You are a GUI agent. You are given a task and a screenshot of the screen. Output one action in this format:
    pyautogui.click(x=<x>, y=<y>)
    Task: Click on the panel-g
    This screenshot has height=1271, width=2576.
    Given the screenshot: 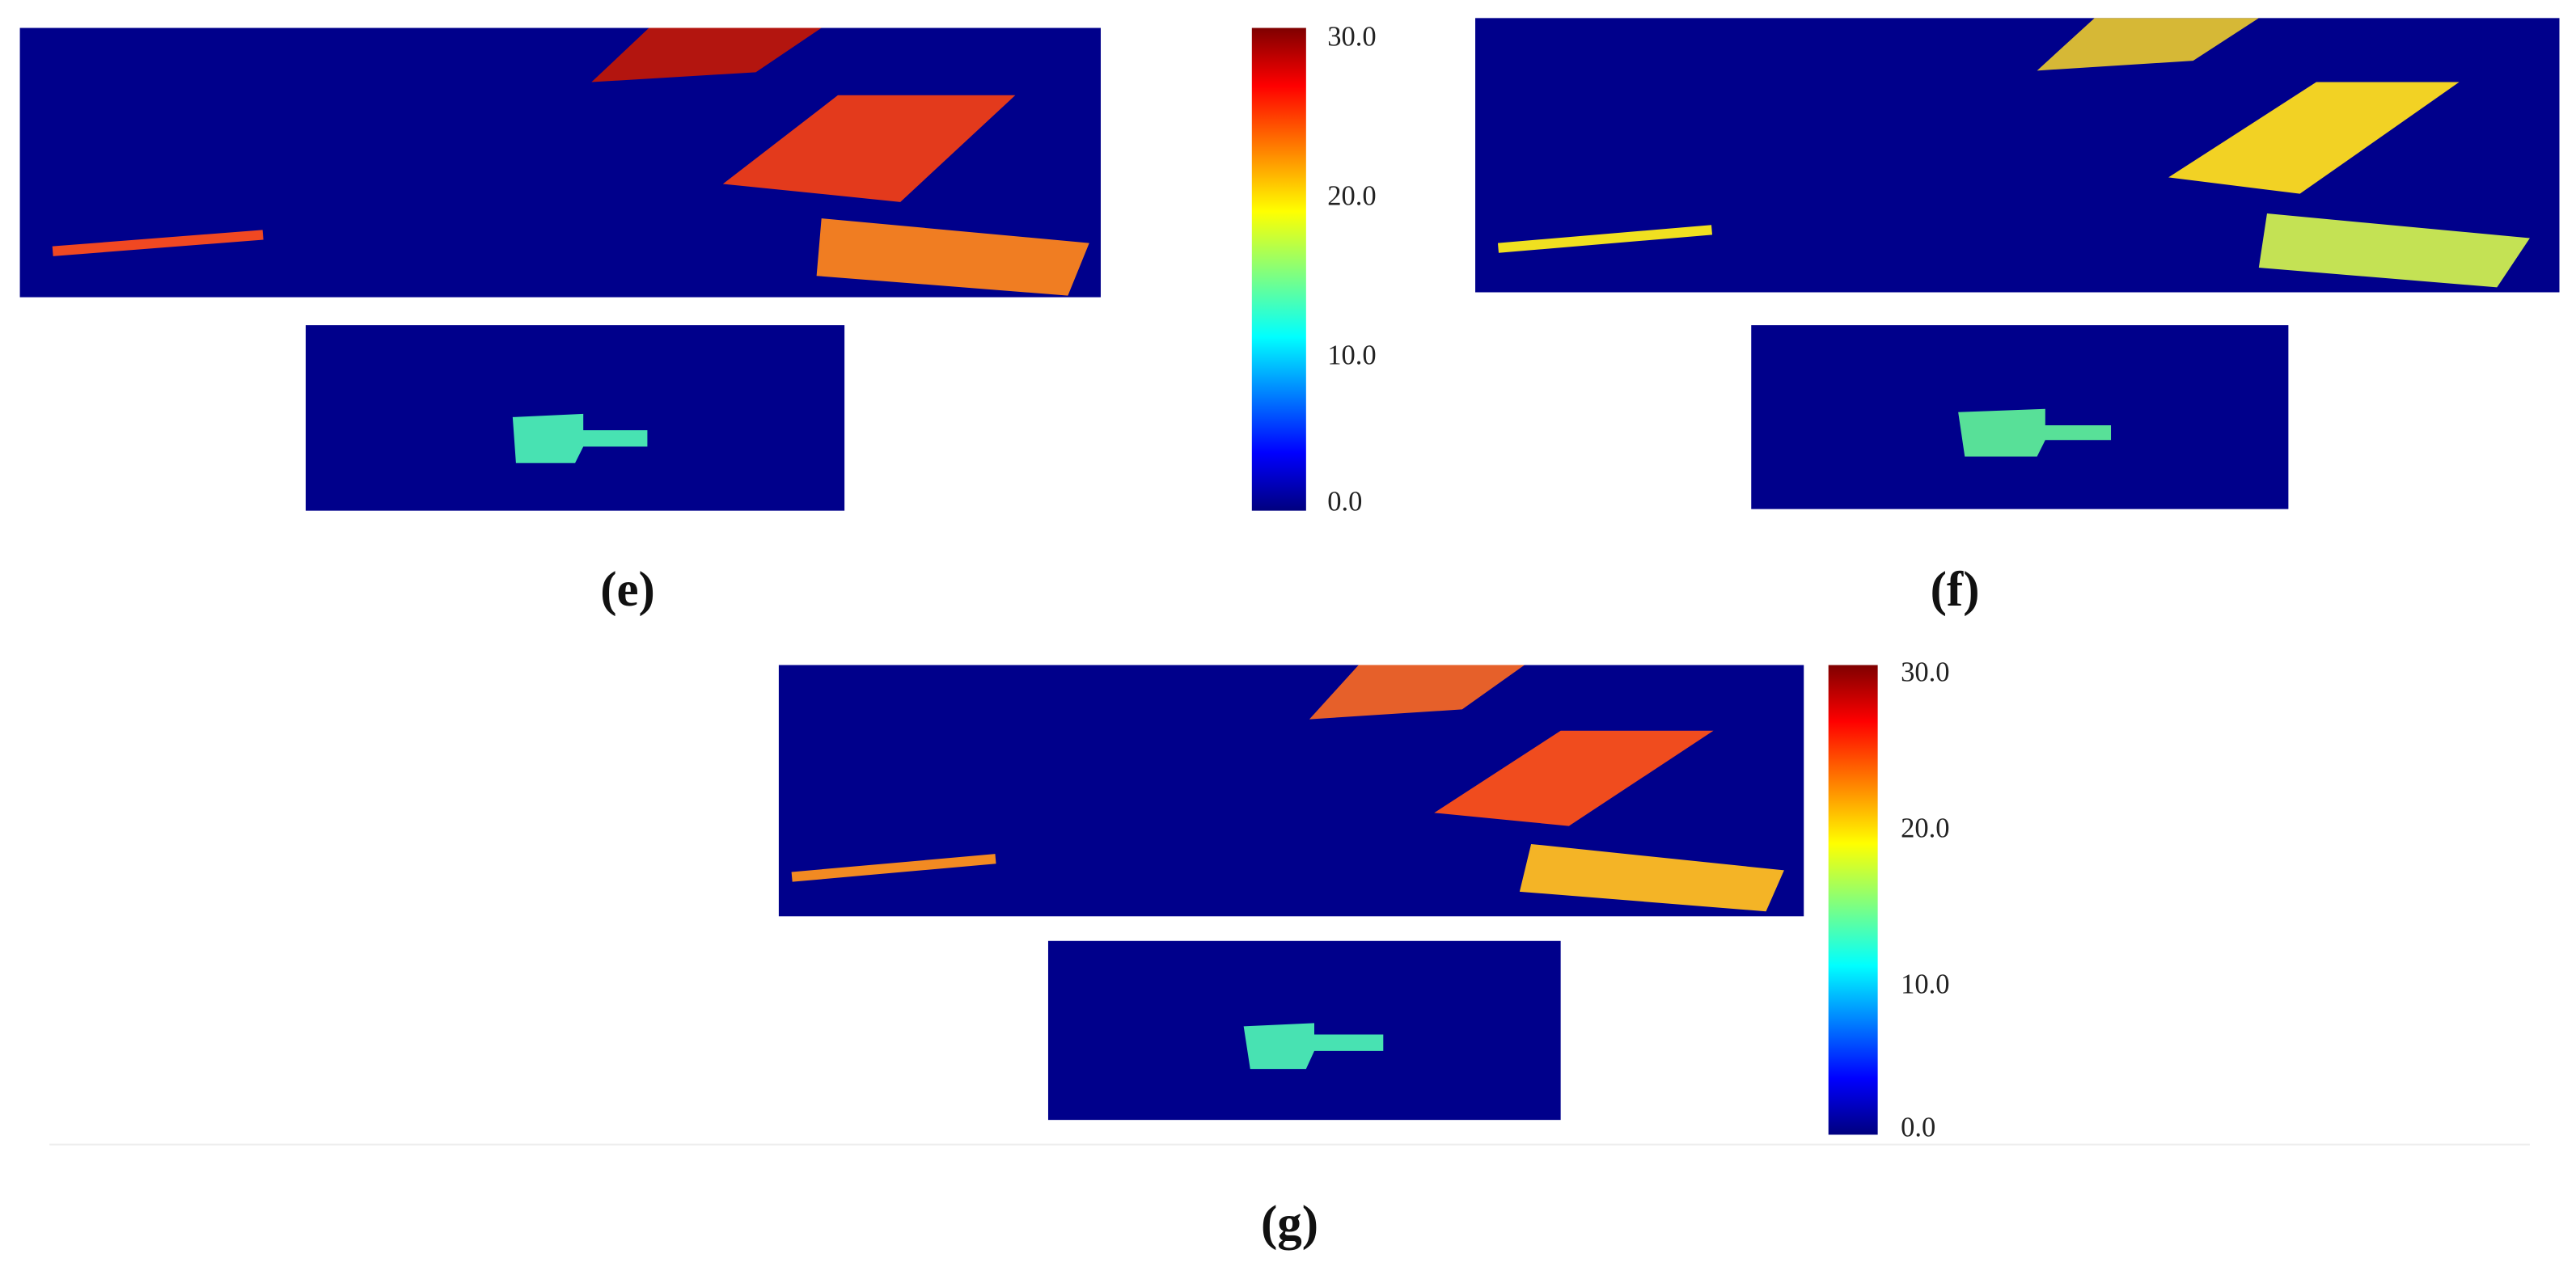 What is the action you would take?
    pyautogui.click(x=1291, y=893)
    